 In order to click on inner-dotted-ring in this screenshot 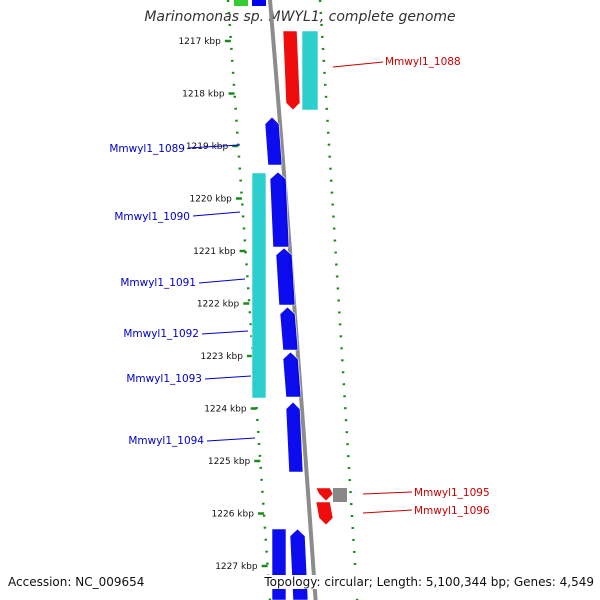, I will do `click(249, 300)`.